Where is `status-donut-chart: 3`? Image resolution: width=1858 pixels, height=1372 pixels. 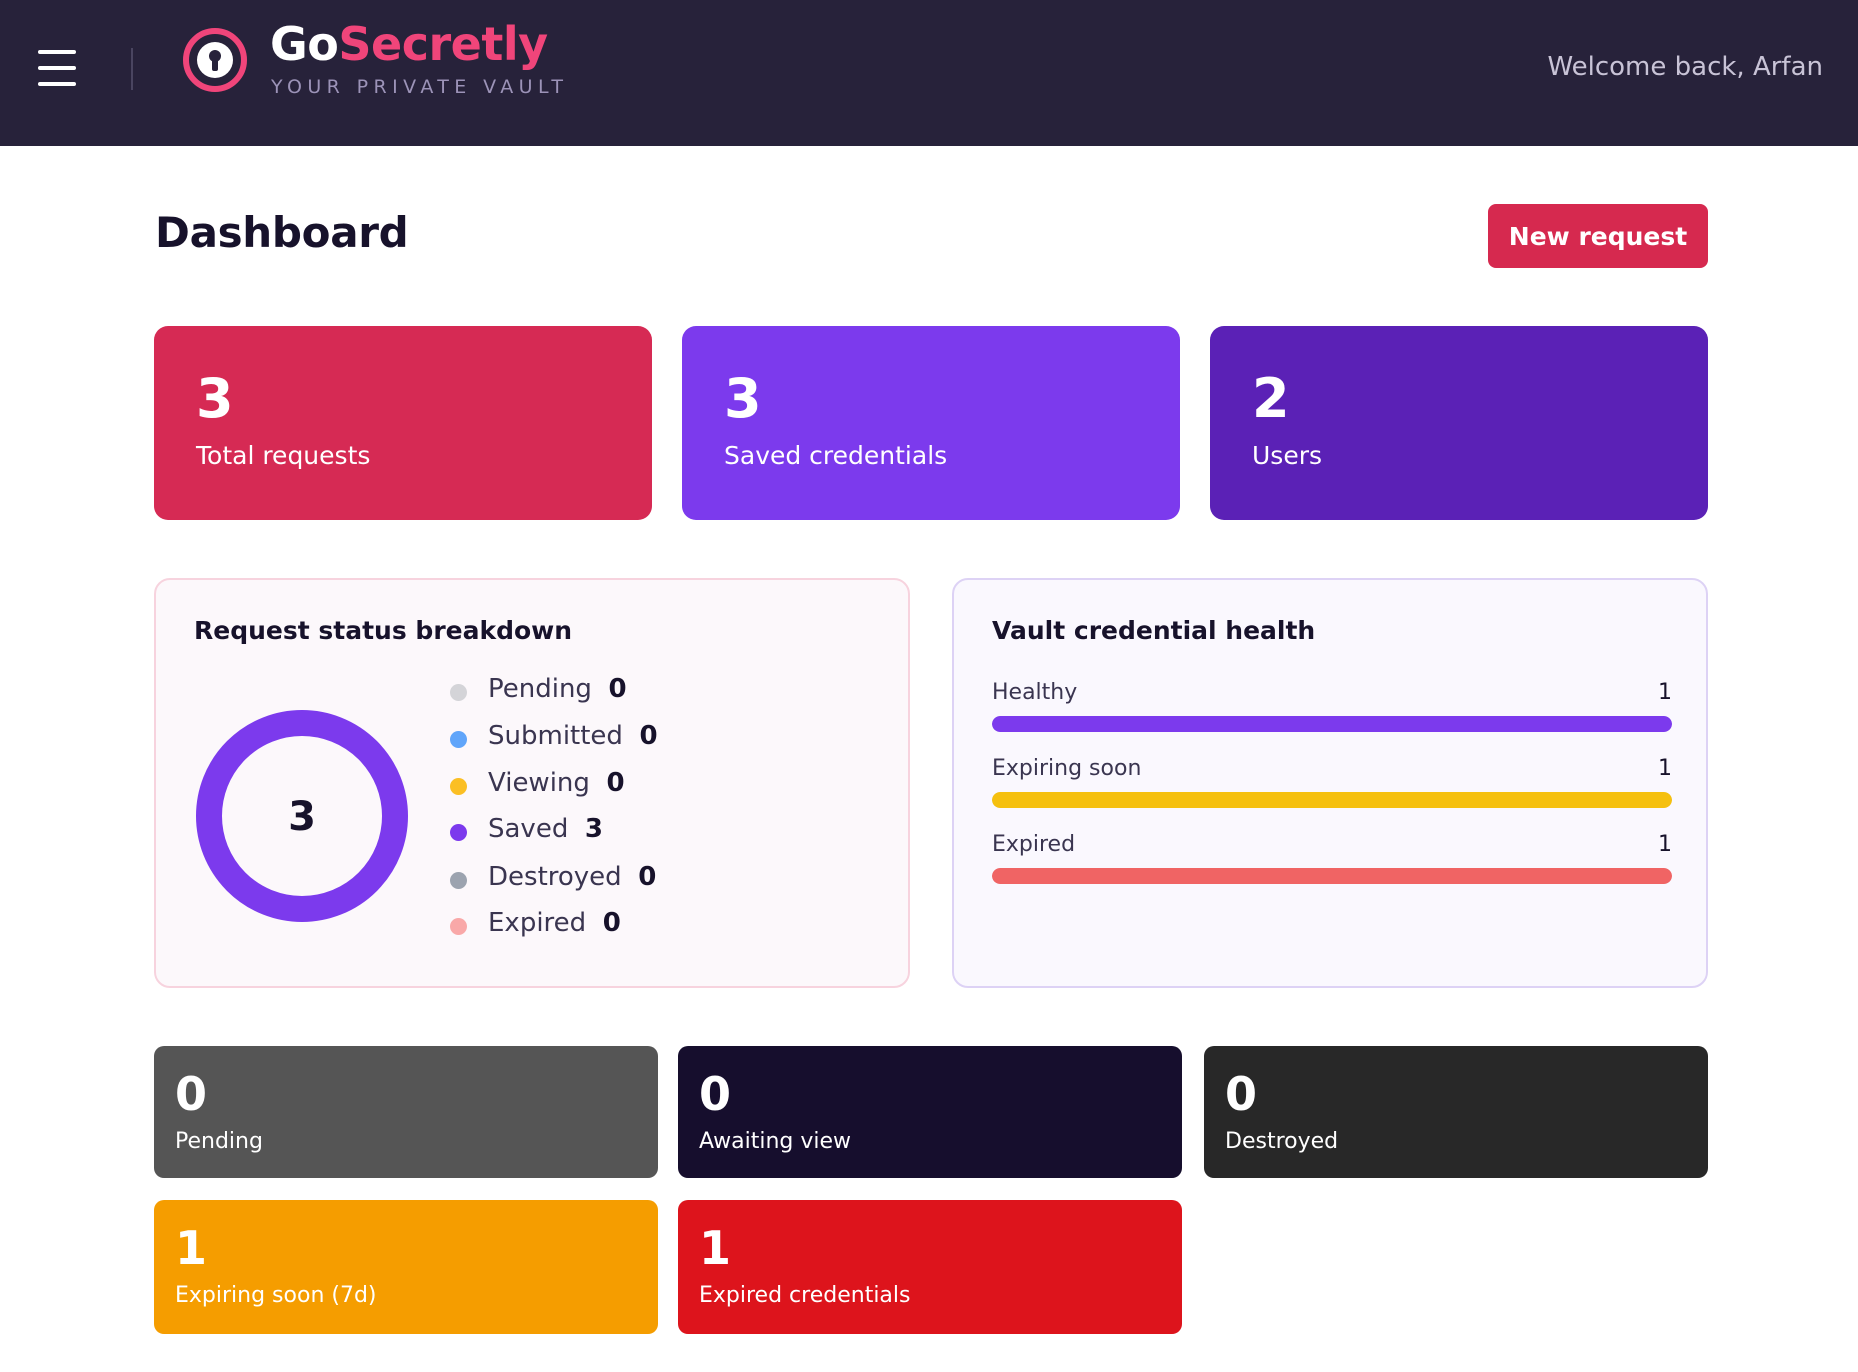 status-donut-chart: 3 is located at coordinates (302, 816).